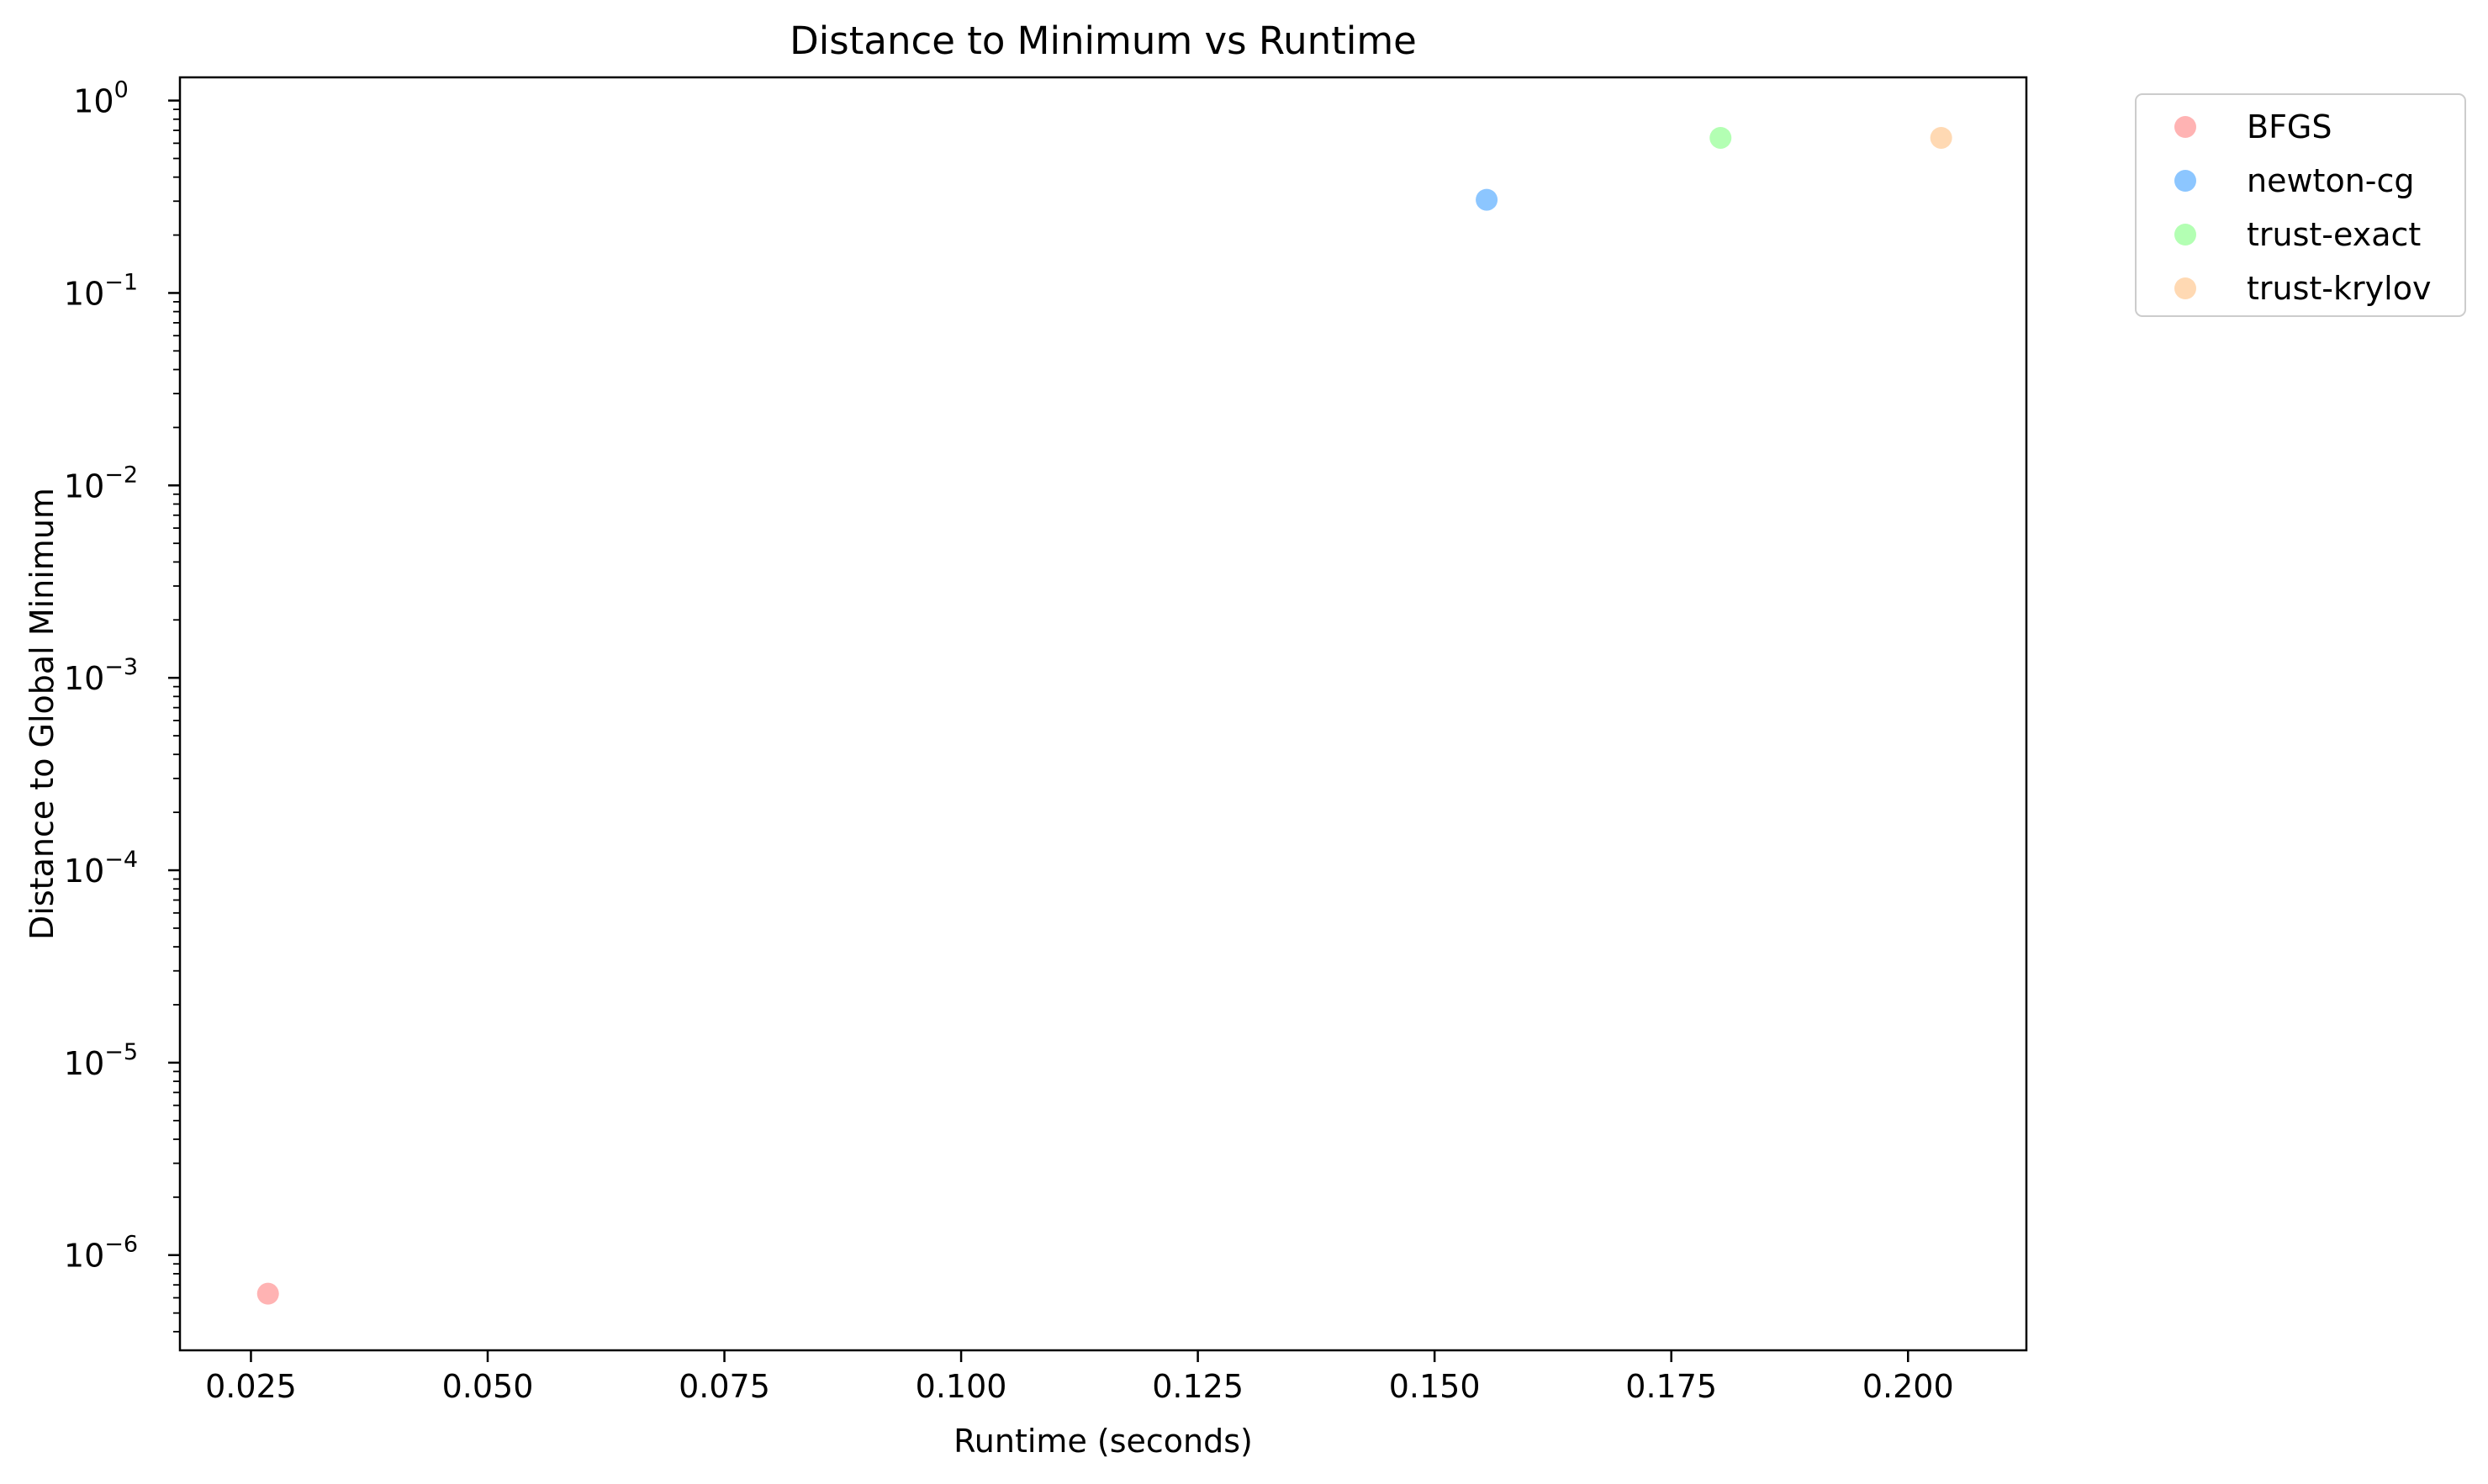 The image size is (2488, 1484). I want to click on legend: BFGS newton-cg trust-exact trust-krylov, so click(2300, 205).